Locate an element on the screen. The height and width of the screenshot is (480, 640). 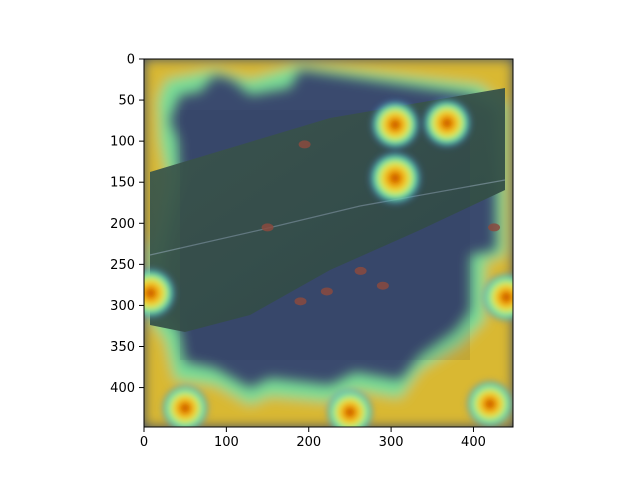
y-tick-label: 150 is located at coordinates (122, 183).